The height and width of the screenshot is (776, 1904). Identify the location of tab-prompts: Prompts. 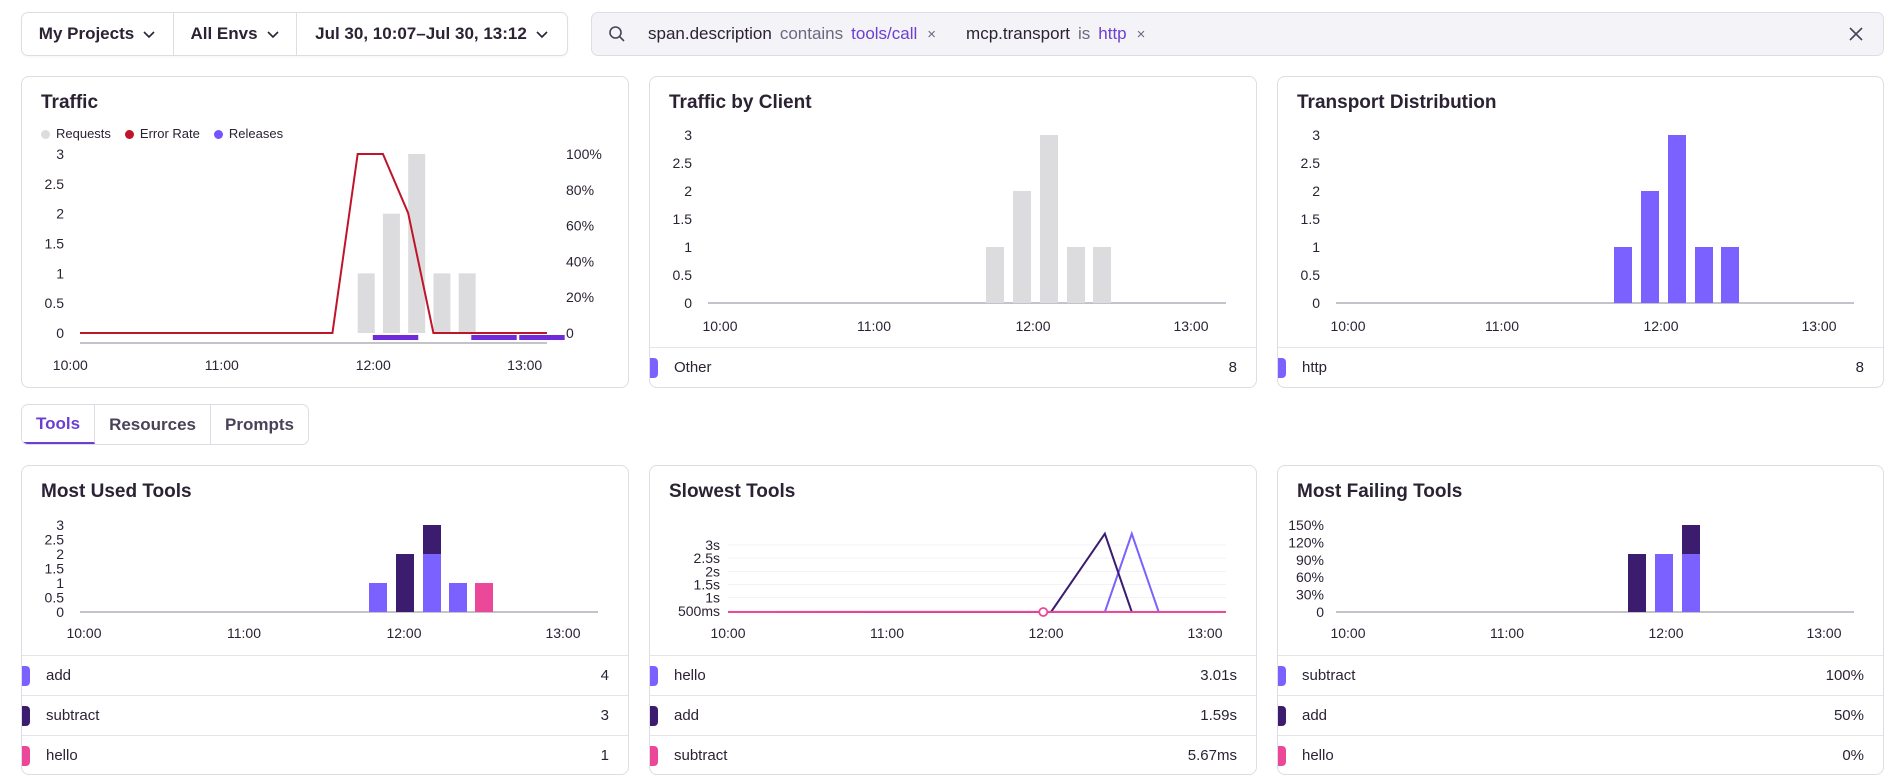
(259, 424).